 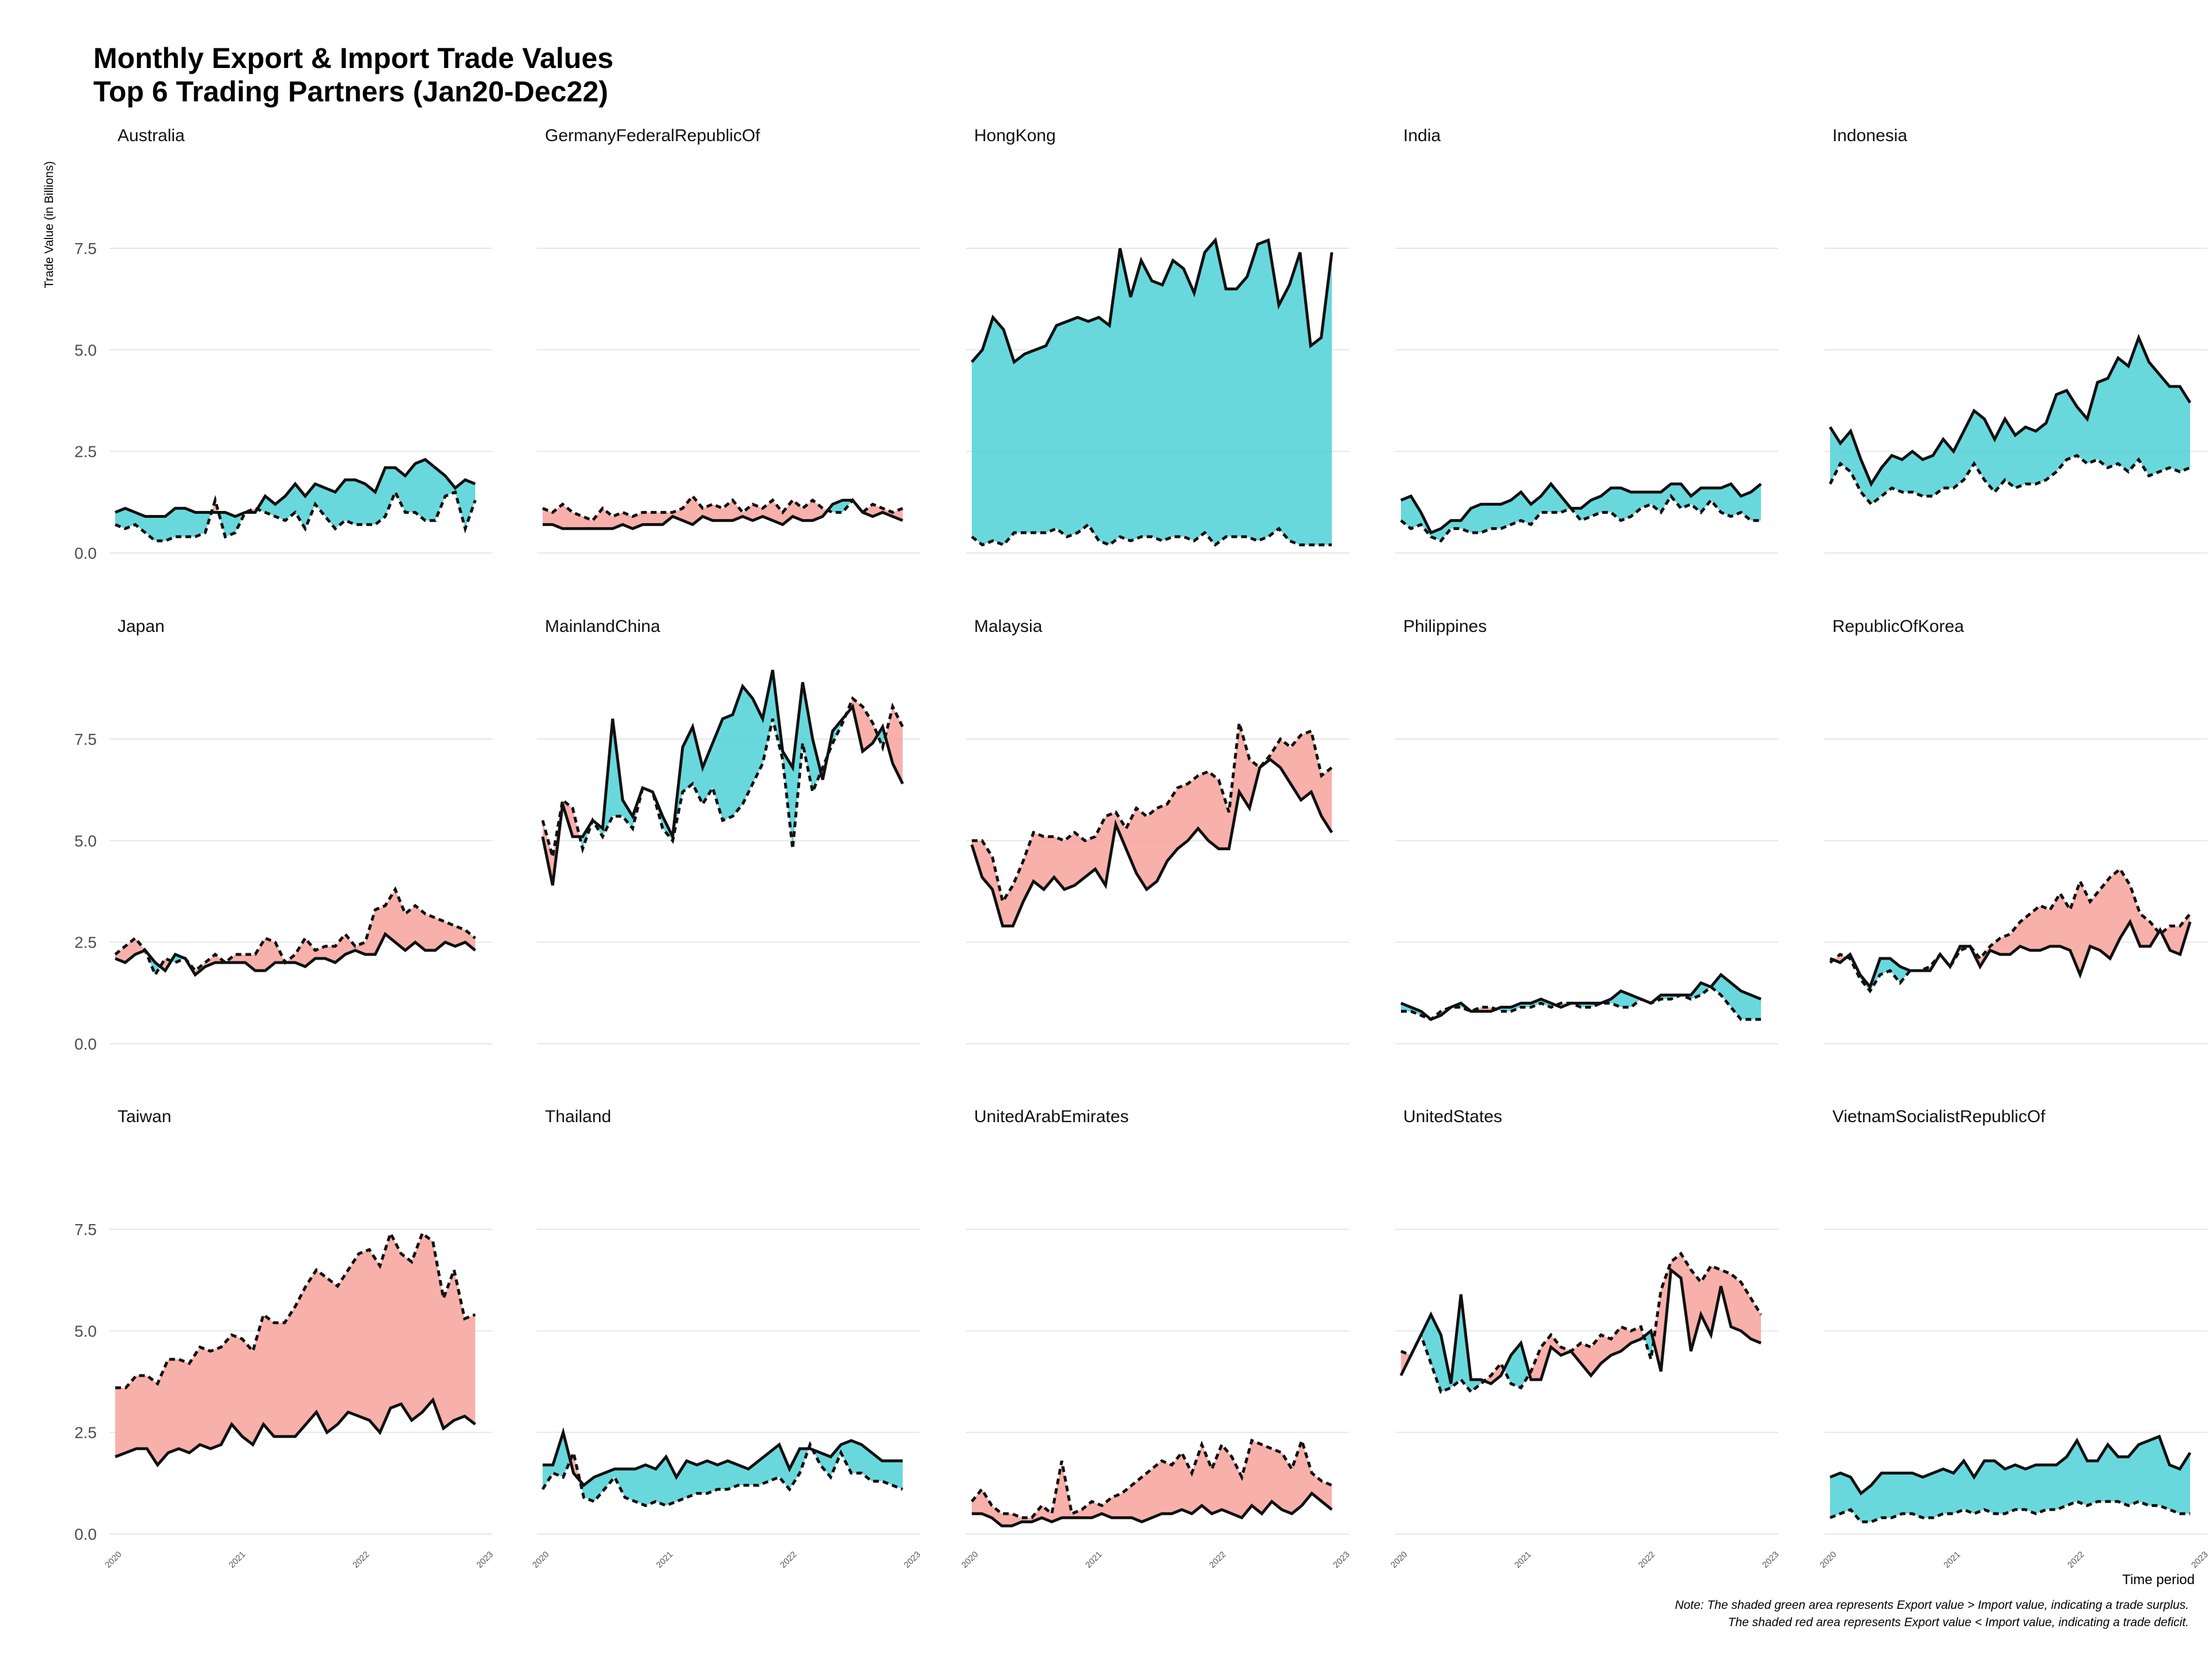 What do you see at coordinates (728, 340) in the screenshot?
I see `facet-panel-germanyfederalrepublicof: GermanyFederalRepublicOf` at bounding box center [728, 340].